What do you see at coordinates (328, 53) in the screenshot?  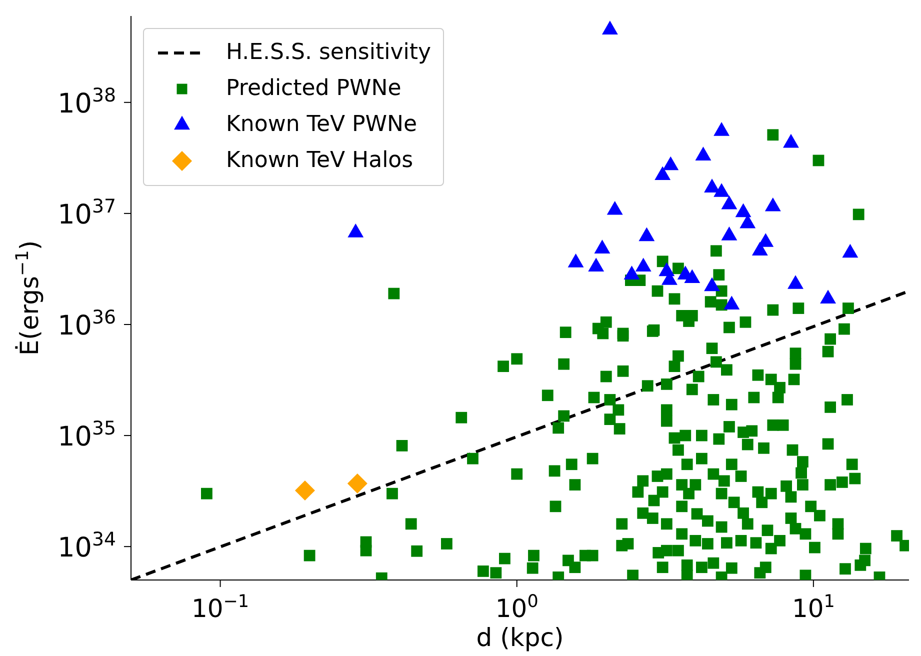 I see `legend-label: H.E.S.S. sensitivity` at bounding box center [328, 53].